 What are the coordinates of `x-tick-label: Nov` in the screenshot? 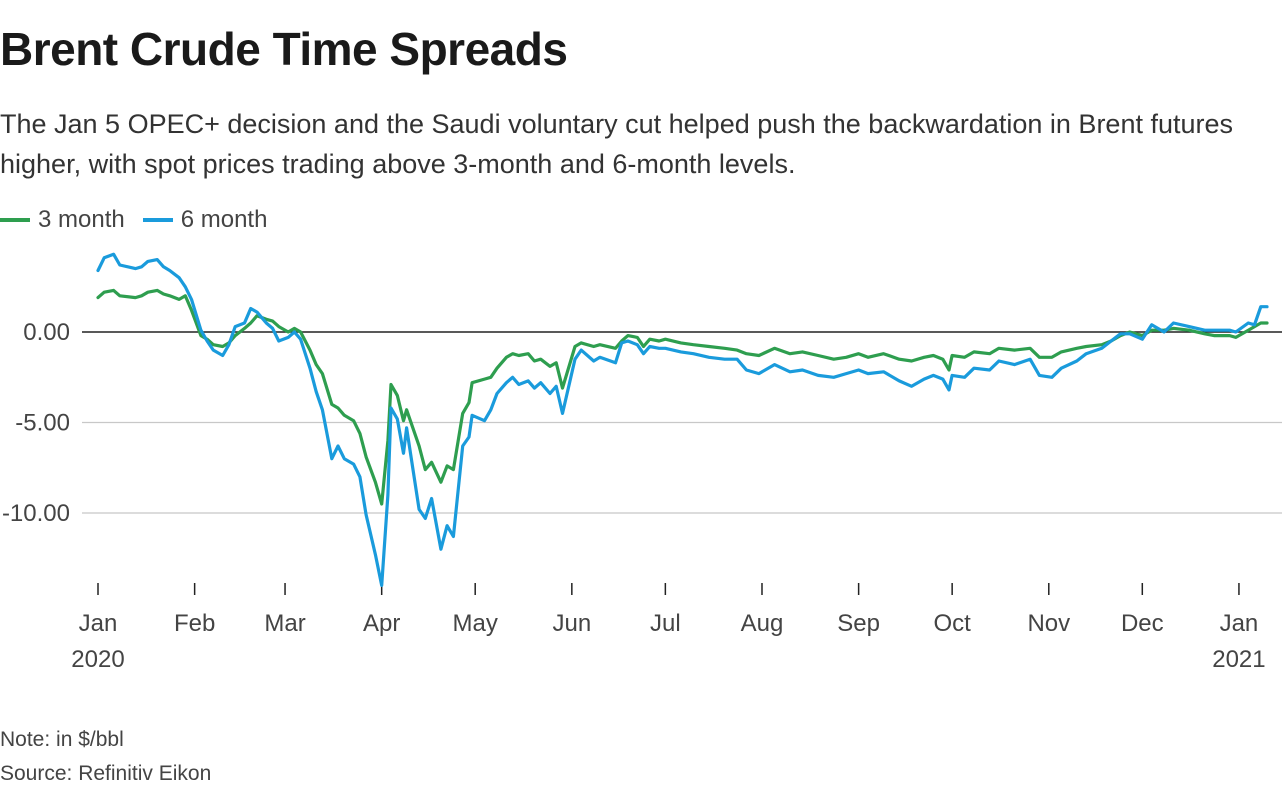 It's located at (1048, 623).